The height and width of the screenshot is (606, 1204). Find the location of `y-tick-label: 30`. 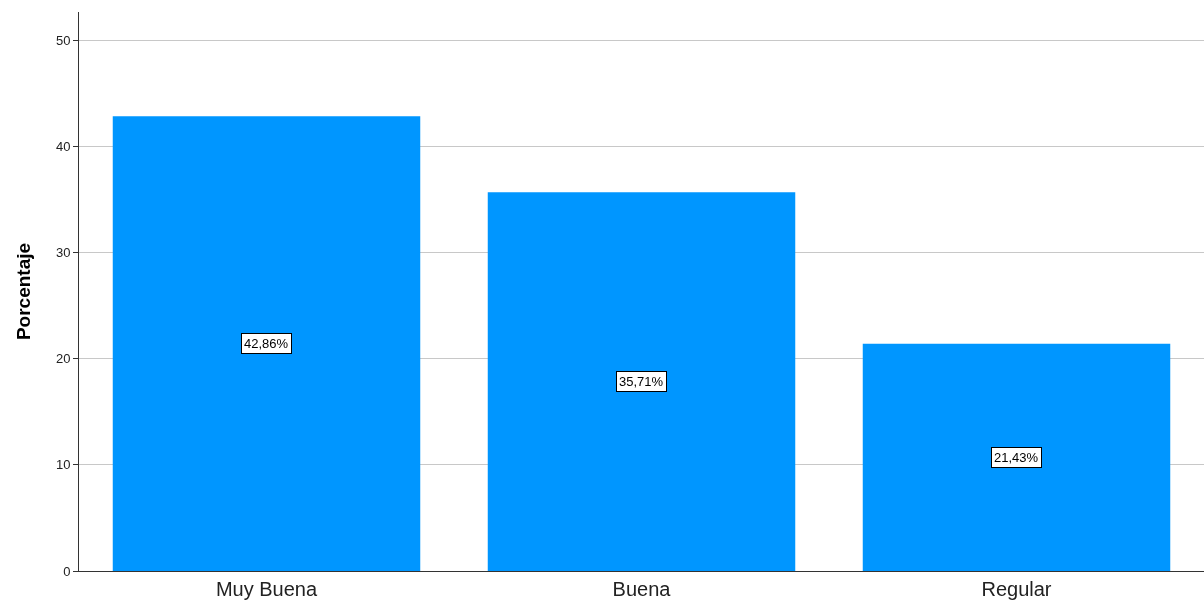

y-tick-label: 30 is located at coordinates (63, 253).